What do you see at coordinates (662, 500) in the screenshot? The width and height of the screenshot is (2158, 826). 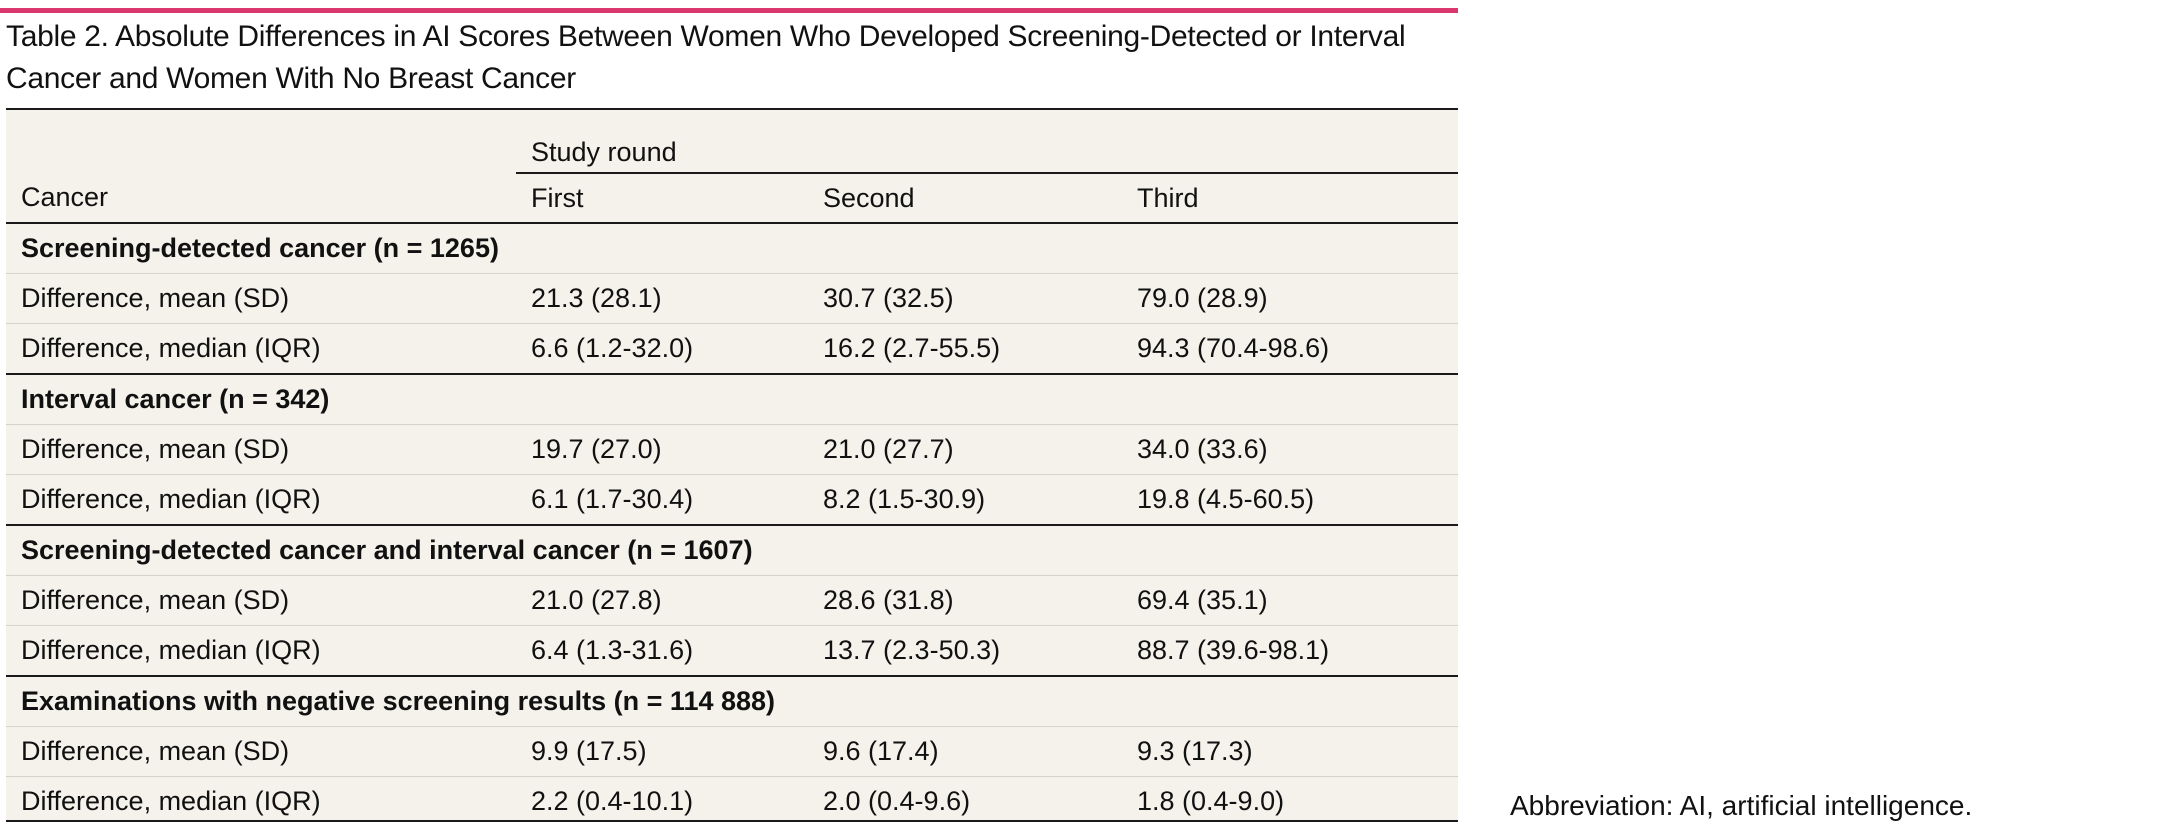 I see `cell-first: 6.1 (1.7-30.4)` at bounding box center [662, 500].